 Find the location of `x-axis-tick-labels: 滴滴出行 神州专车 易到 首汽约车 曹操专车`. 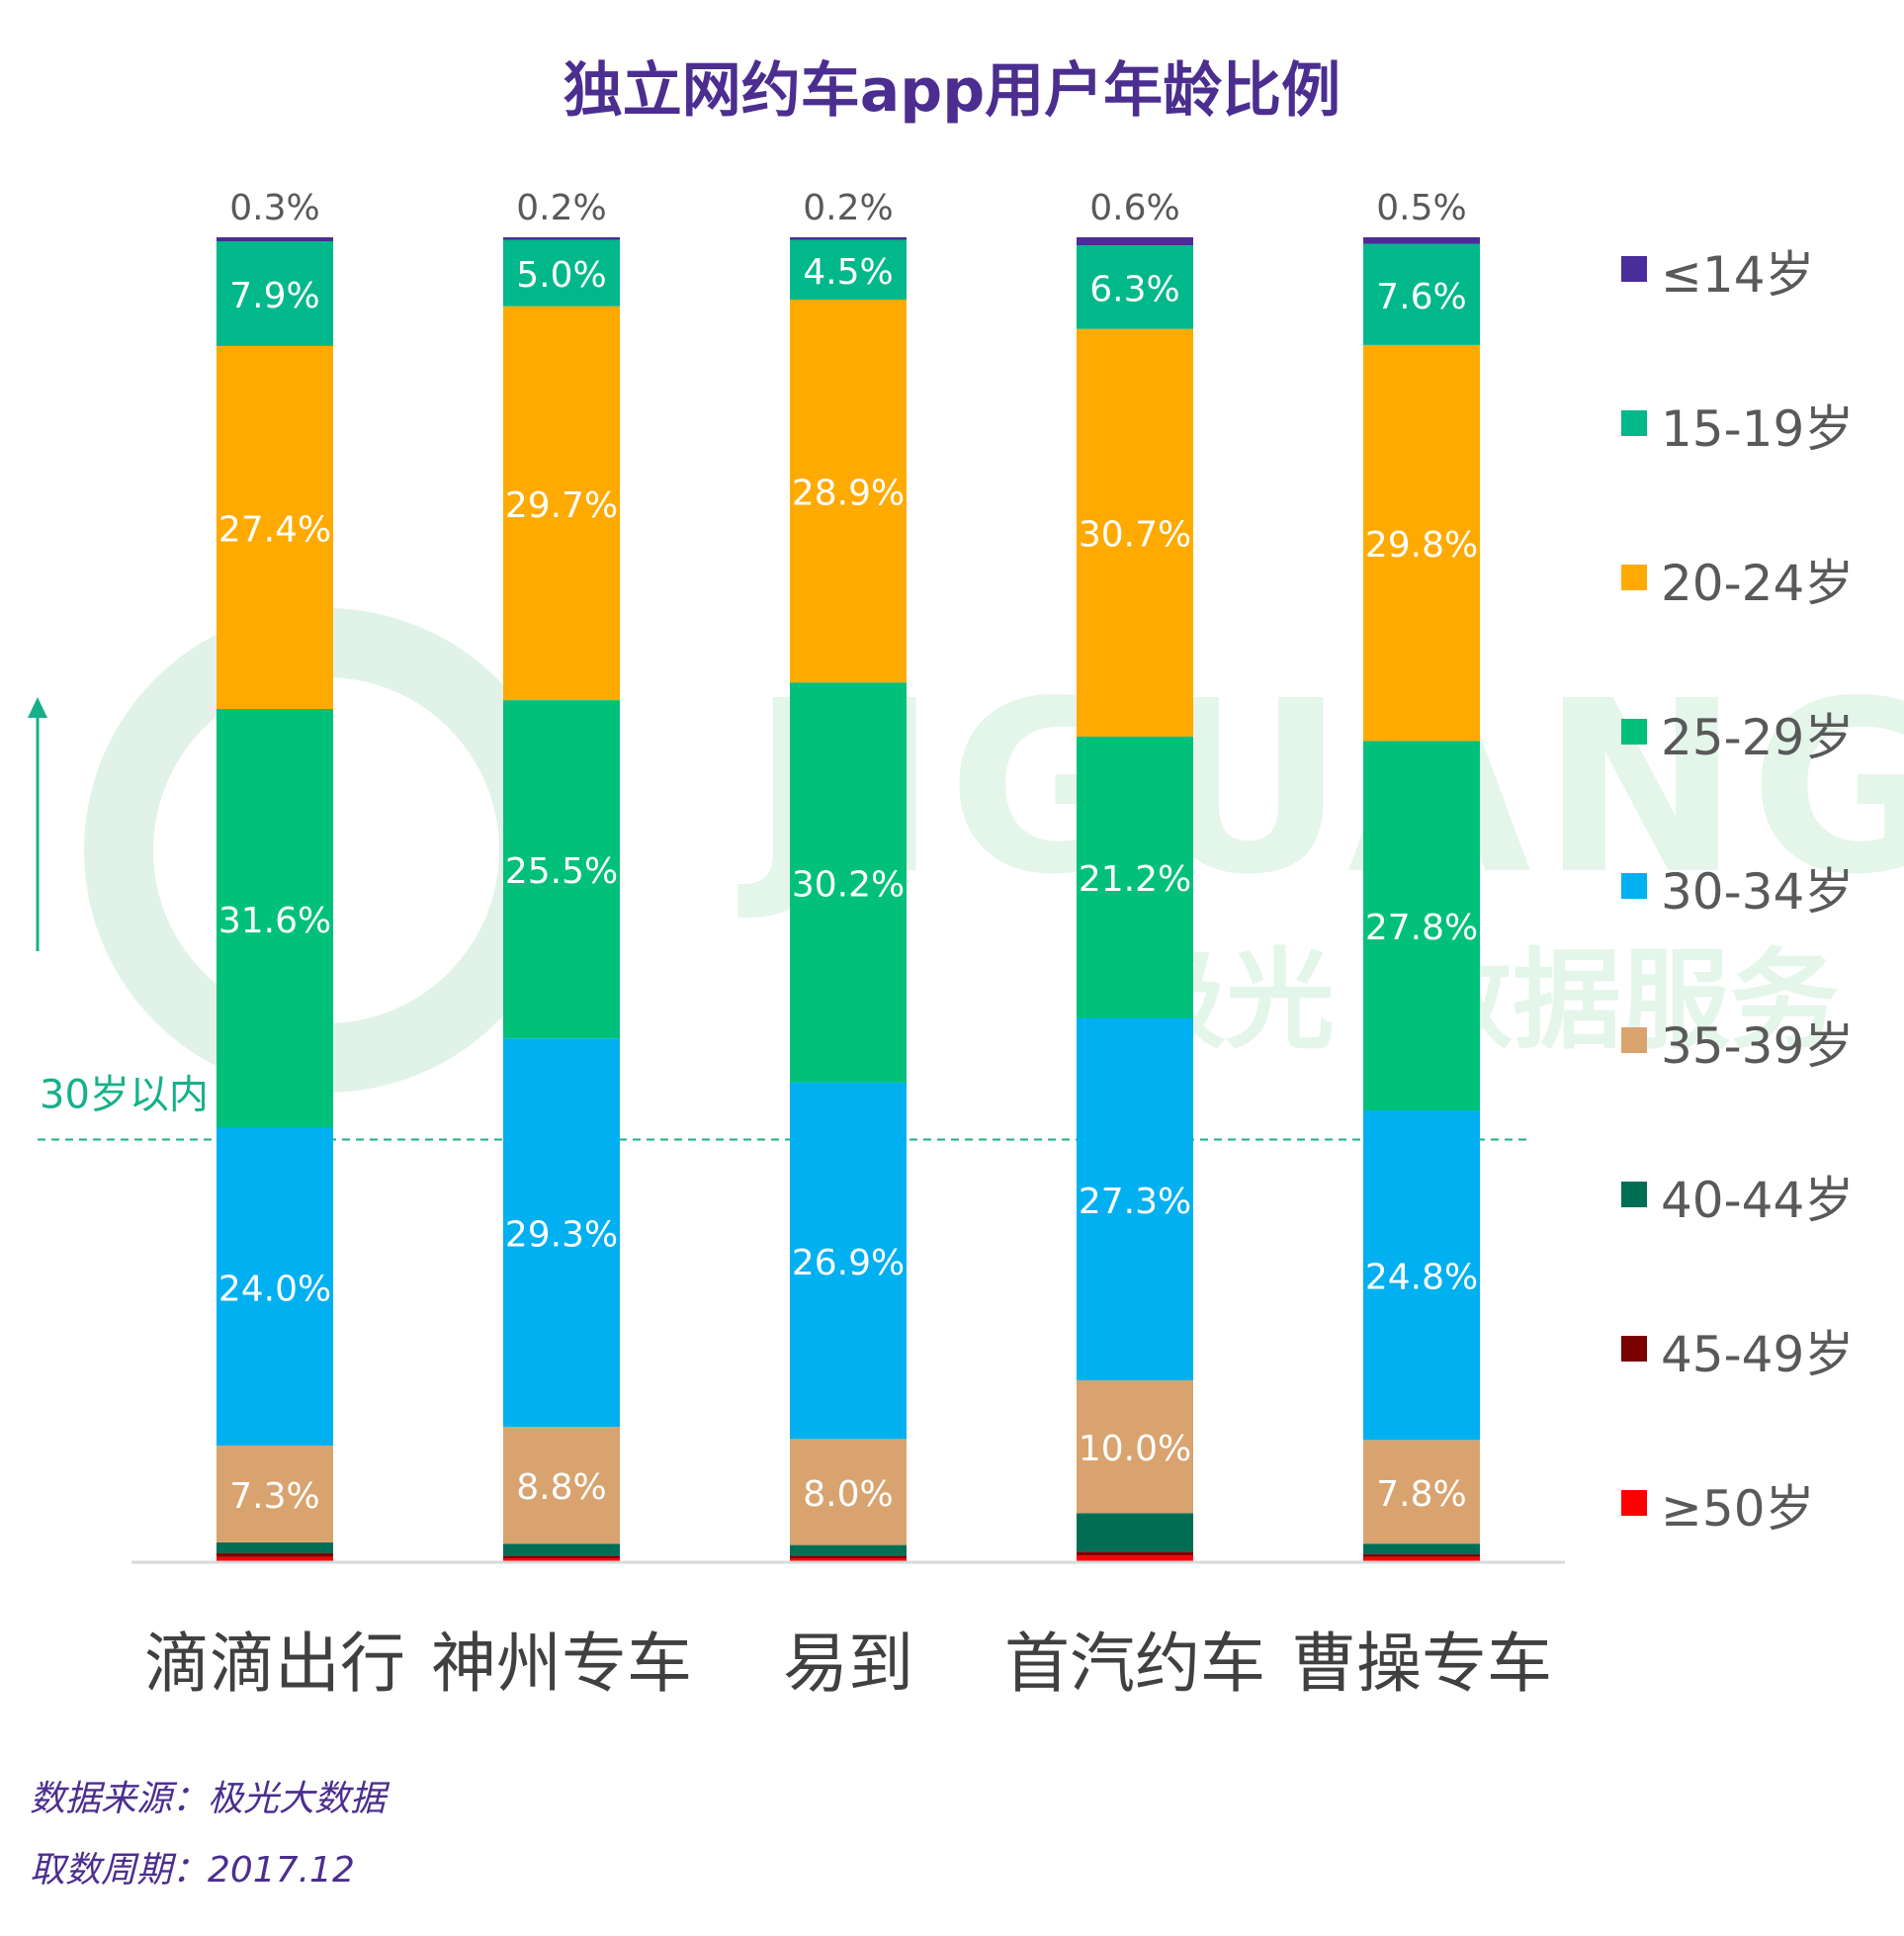

x-axis-tick-labels: 滴滴出行 神州专车 易到 首汽约车 曹操专车 is located at coordinates (848, 1664).